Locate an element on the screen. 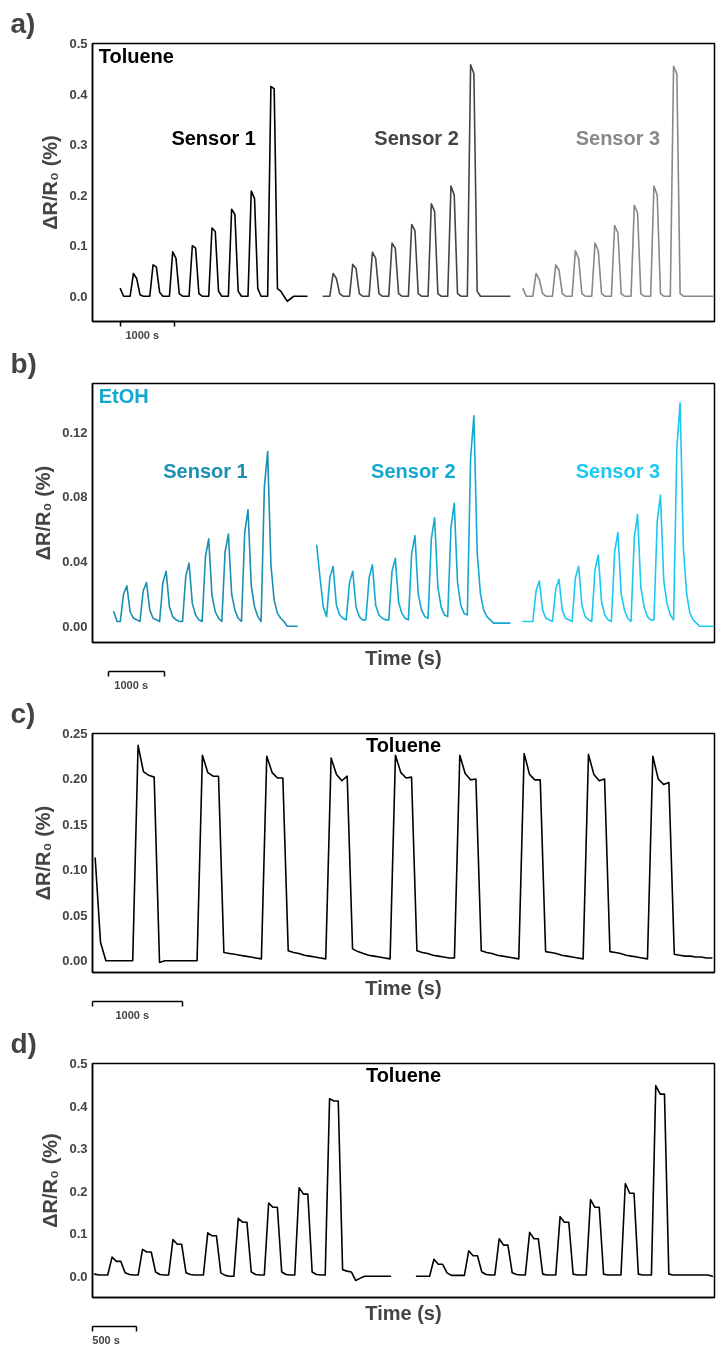 The width and height of the screenshot is (716, 1345). y-tick-label: 0.05 is located at coordinates (75, 915).